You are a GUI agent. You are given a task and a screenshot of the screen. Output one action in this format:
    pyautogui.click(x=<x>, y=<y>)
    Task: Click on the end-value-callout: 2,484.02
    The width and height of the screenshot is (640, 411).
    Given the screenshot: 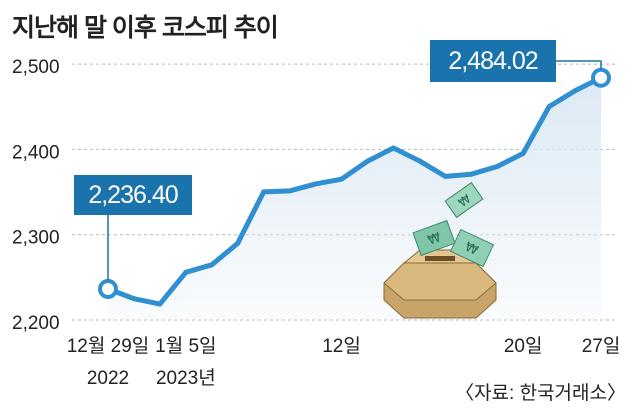 What is the action you would take?
    pyautogui.click(x=493, y=61)
    